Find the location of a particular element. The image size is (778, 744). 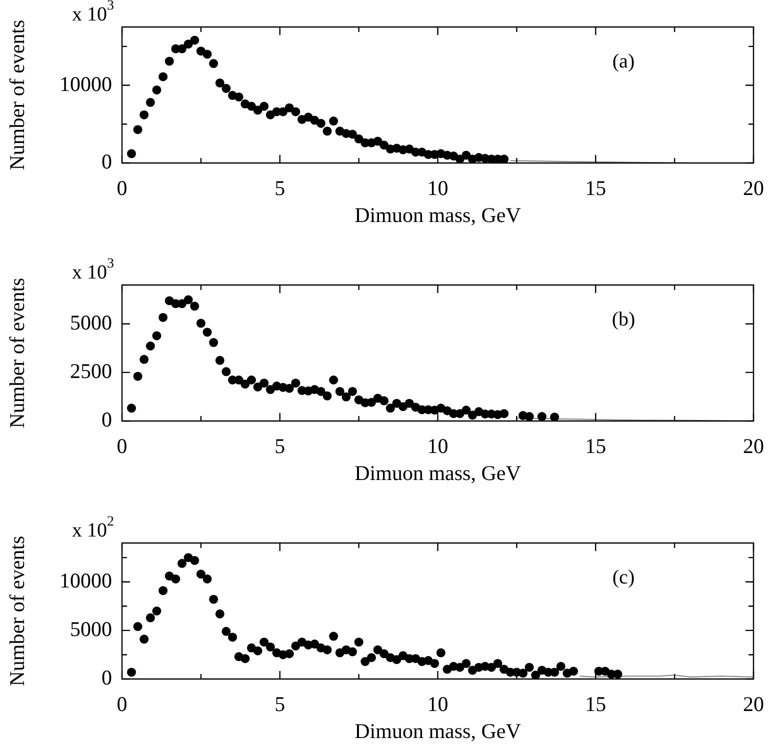

annotation: (c) is located at coordinates (623, 577).